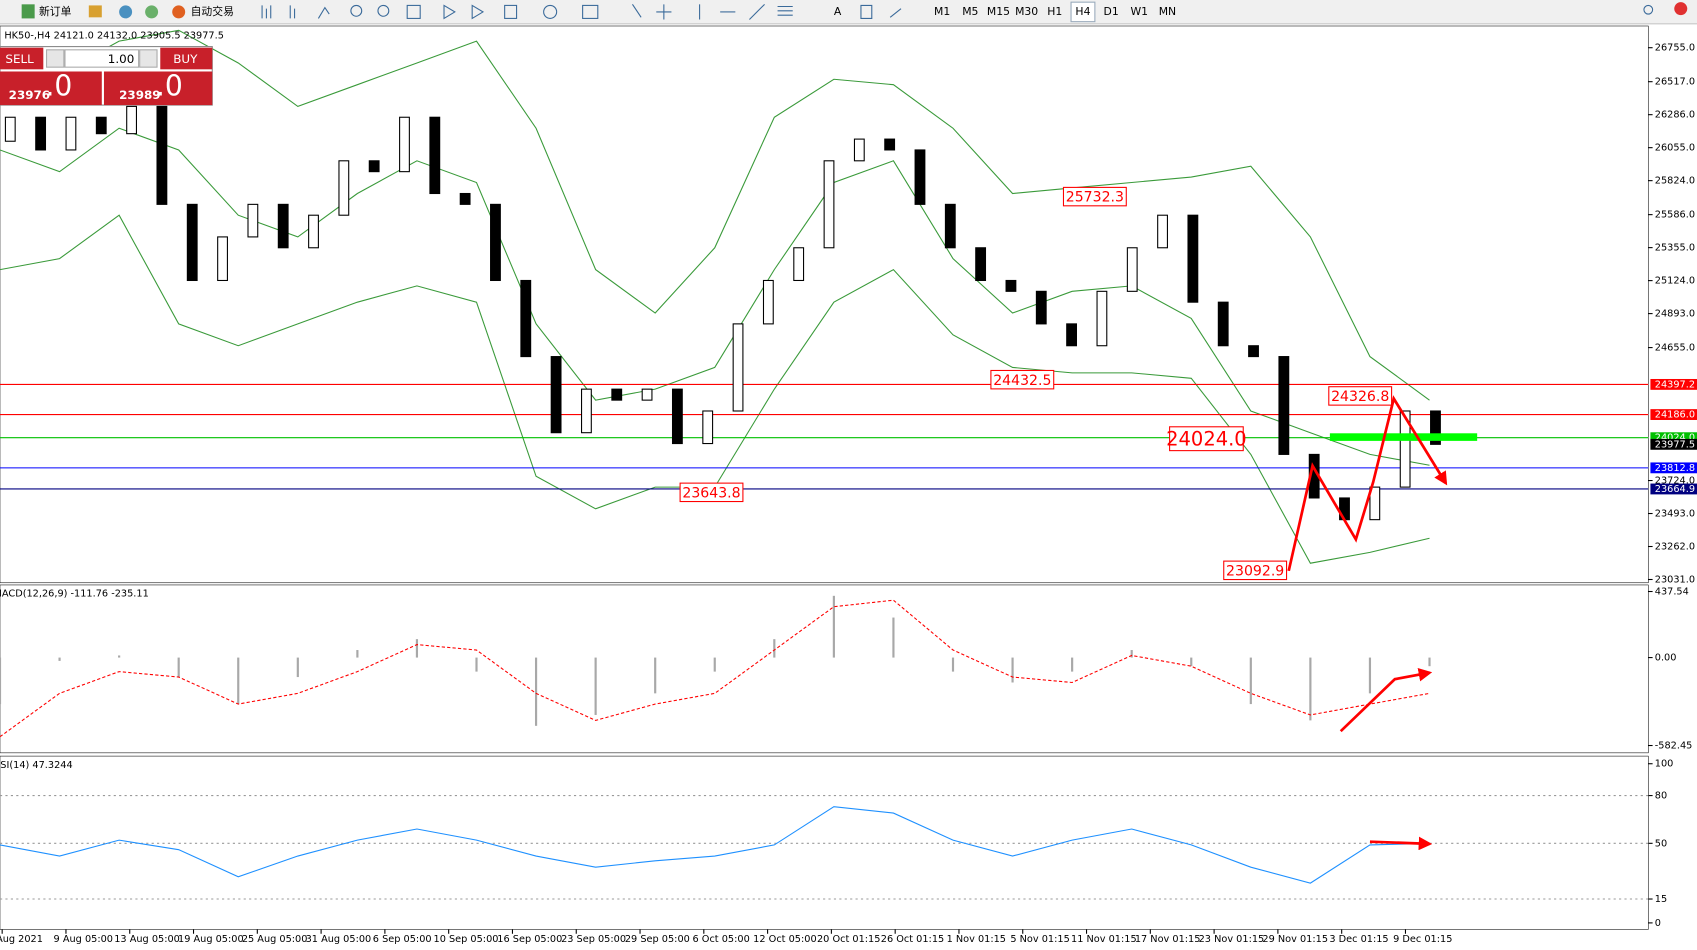  Describe the element at coordinates (275, 939) in the screenshot. I see `x-tick-label: 25 Aug 05:00` at that location.